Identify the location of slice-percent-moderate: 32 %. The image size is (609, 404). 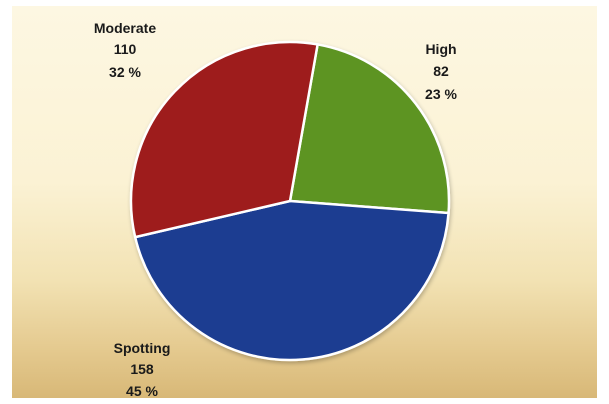
(125, 72).